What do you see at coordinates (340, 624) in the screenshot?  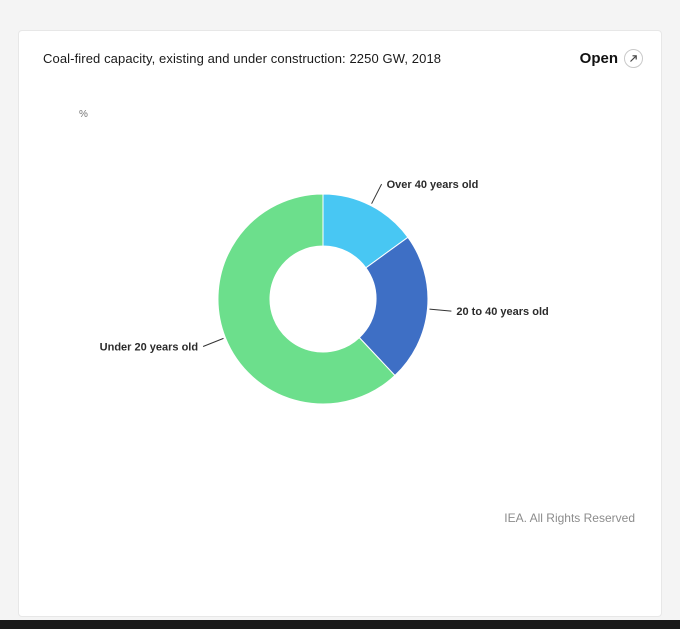 I see `bottom-window-edge` at bounding box center [340, 624].